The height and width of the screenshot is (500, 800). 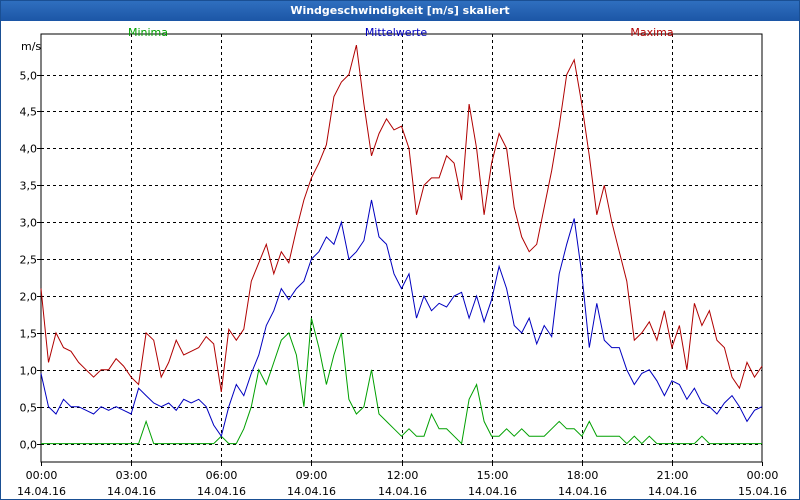 I want to click on legend-entry-mittelwerte: Mittelwerte, so click(x=396, y=32).